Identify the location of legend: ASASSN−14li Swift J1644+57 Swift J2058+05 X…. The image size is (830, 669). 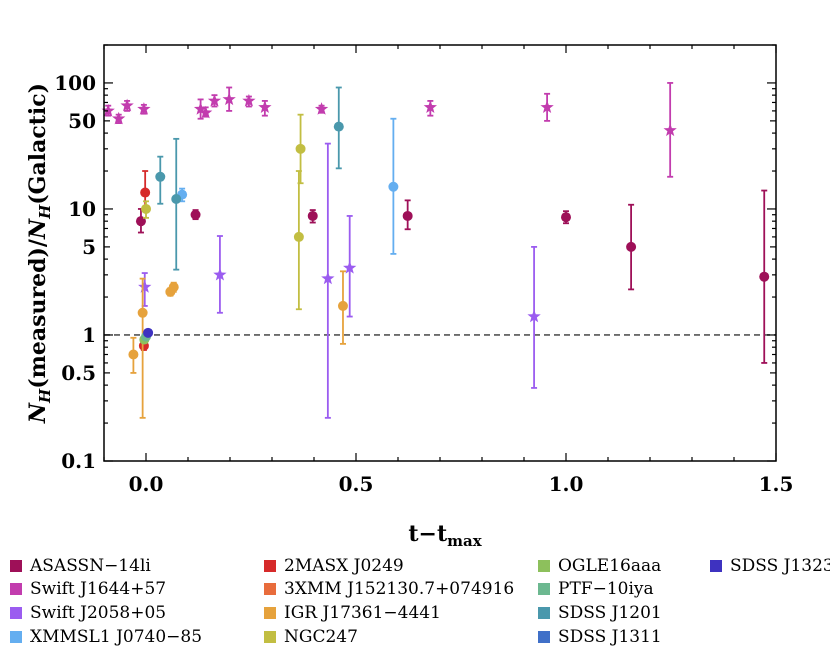
(420, 601).